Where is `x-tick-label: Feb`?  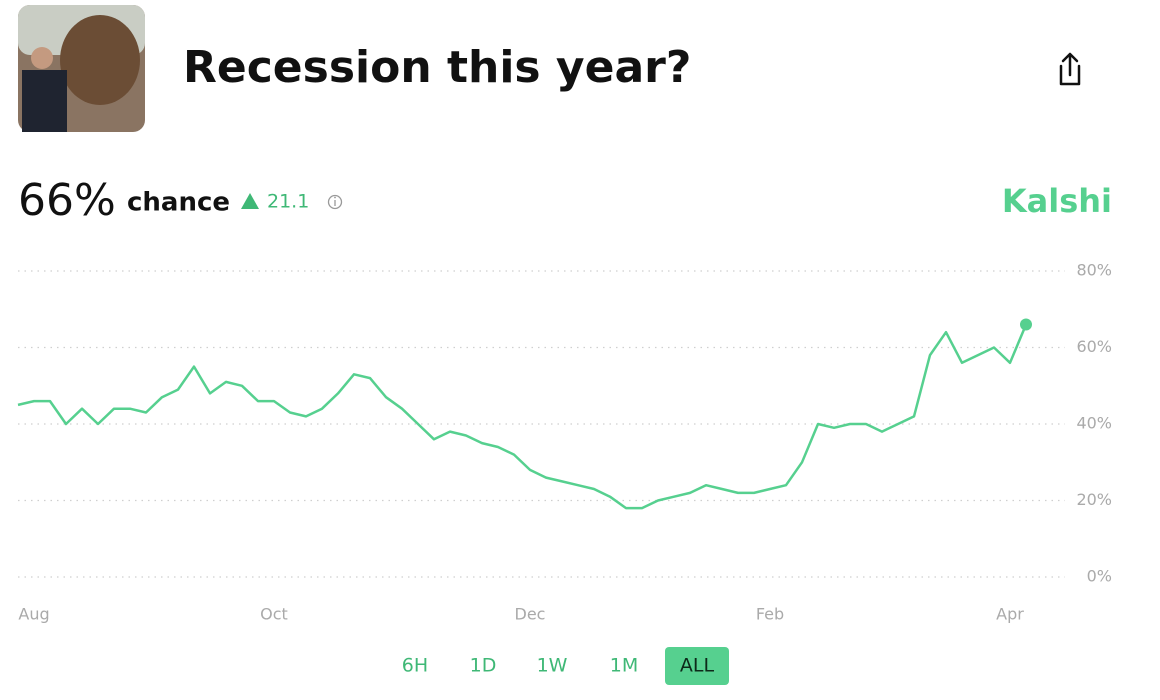
x-tick-label: Feb is located at coordinates (770, 614).